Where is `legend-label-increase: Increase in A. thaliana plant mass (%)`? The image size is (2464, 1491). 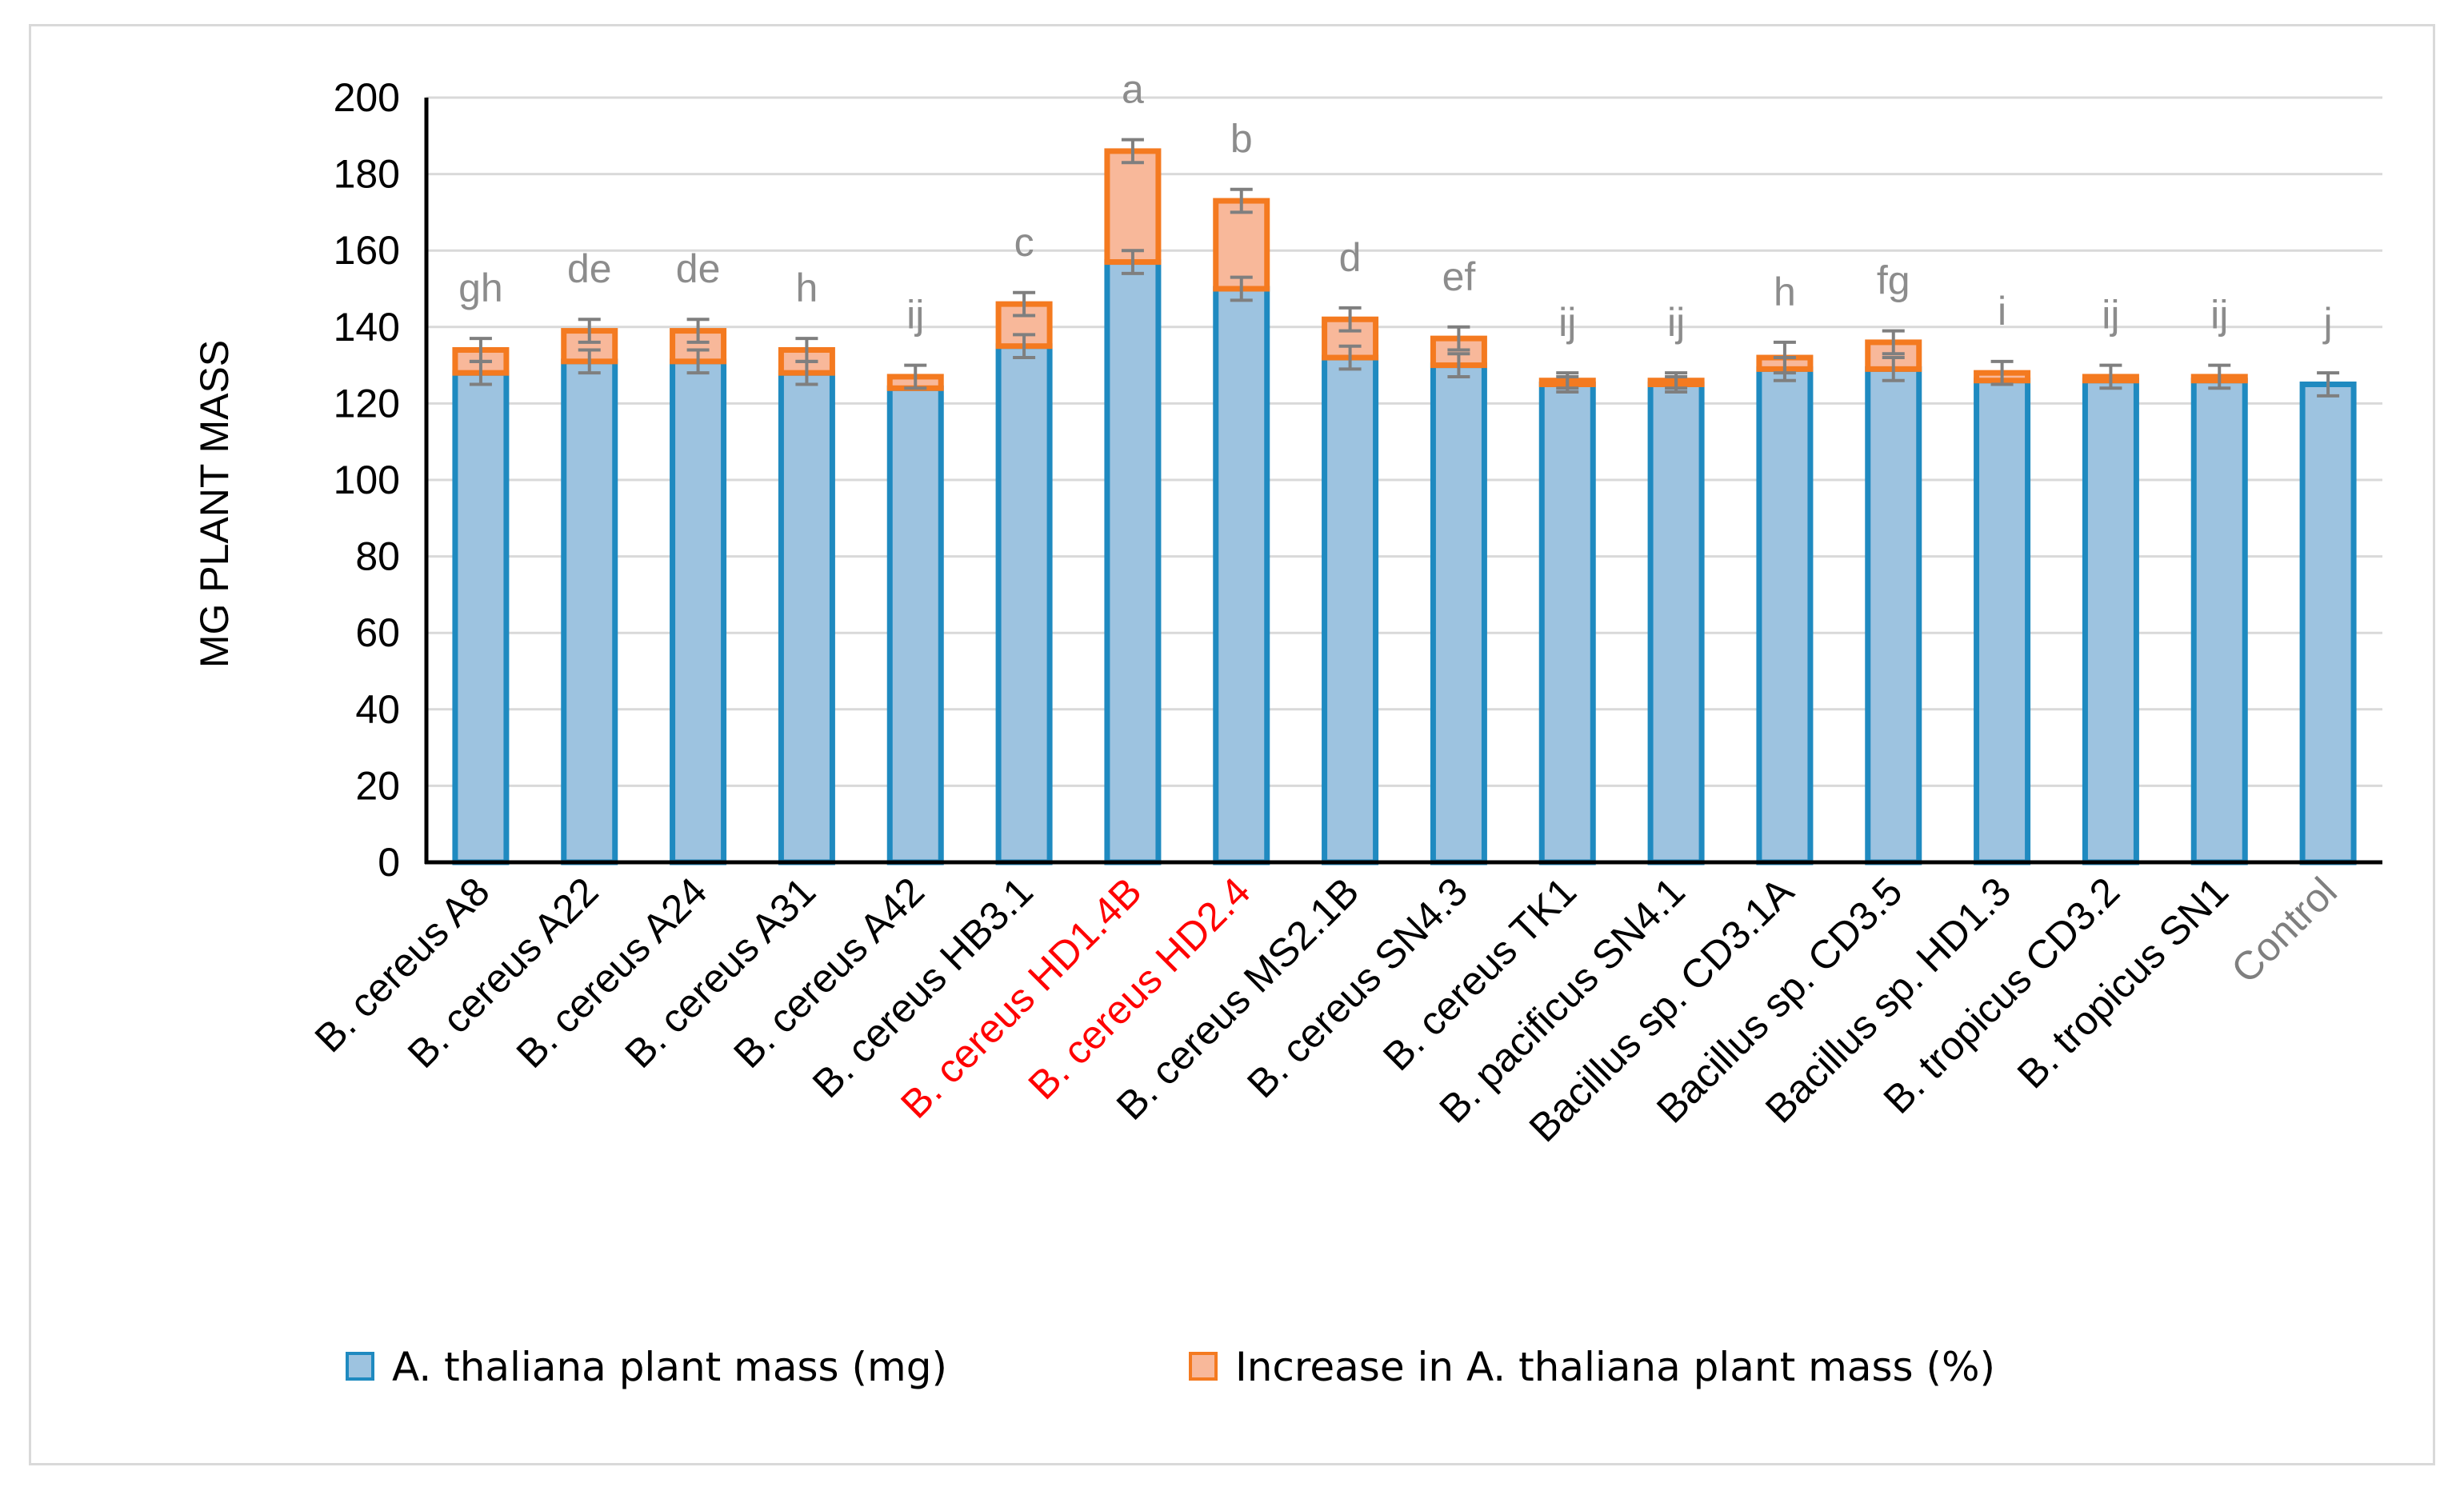 legend-label-increase: Increase in A. thaliana plant mass (%) is located at coordinates (1615, 1367).